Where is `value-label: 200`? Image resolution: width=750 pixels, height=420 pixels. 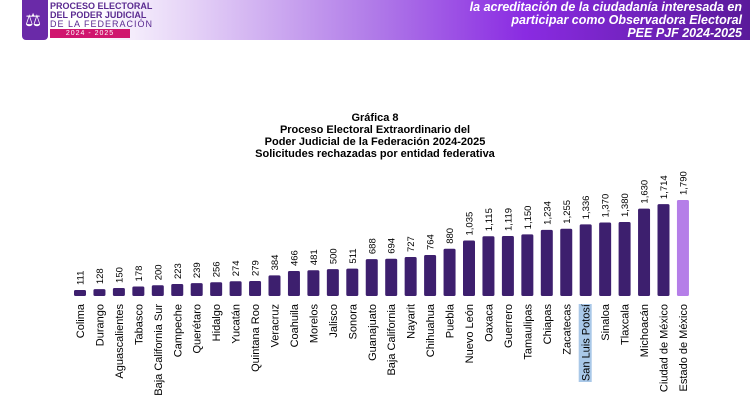 value-label: 200 is located at coordinates (158, 272).